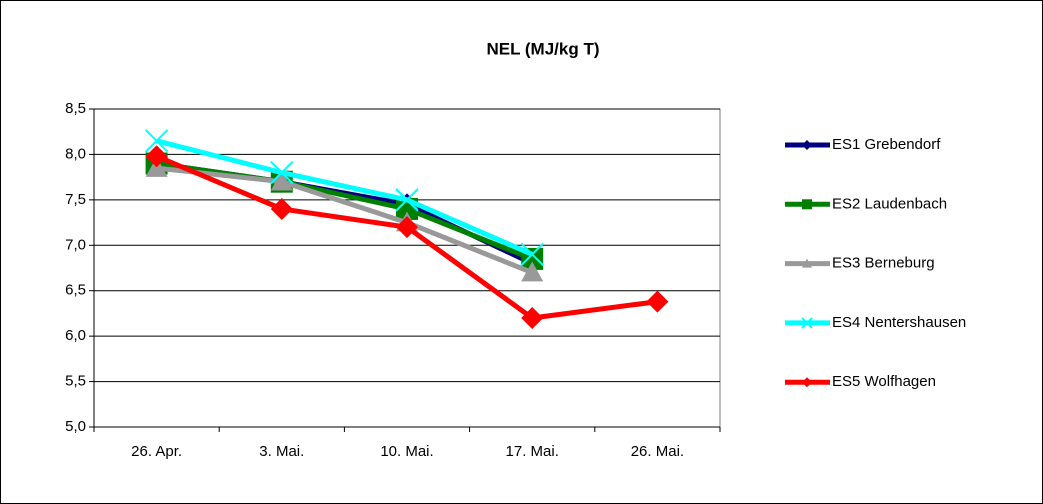 This screenshot has width=1043, height=504. What do you see at coordinates (75, 153) in the screenshot?
I see `y-tick-label: 8,0` at bounding box center [75, 153].